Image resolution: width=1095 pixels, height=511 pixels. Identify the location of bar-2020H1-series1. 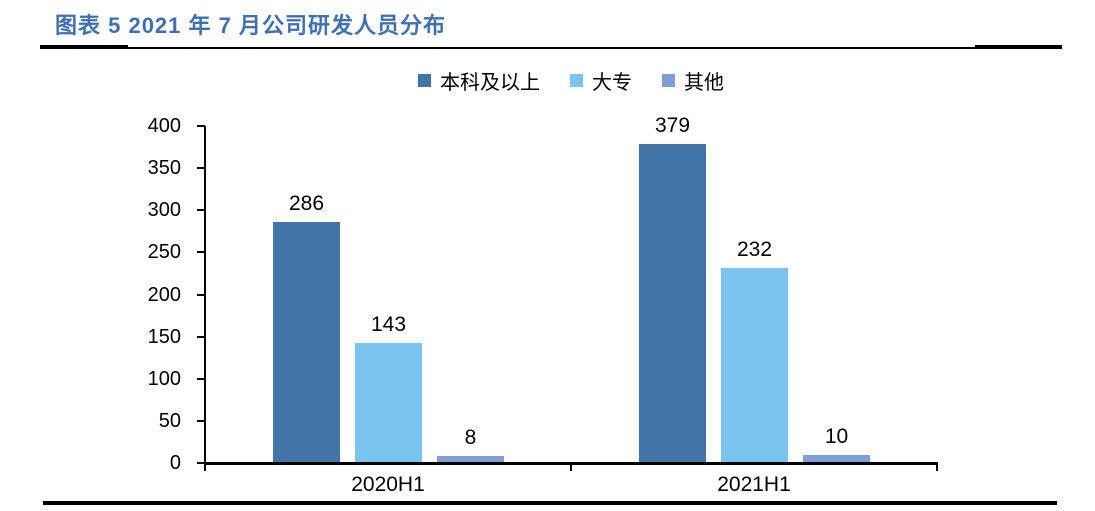
(306, 342).